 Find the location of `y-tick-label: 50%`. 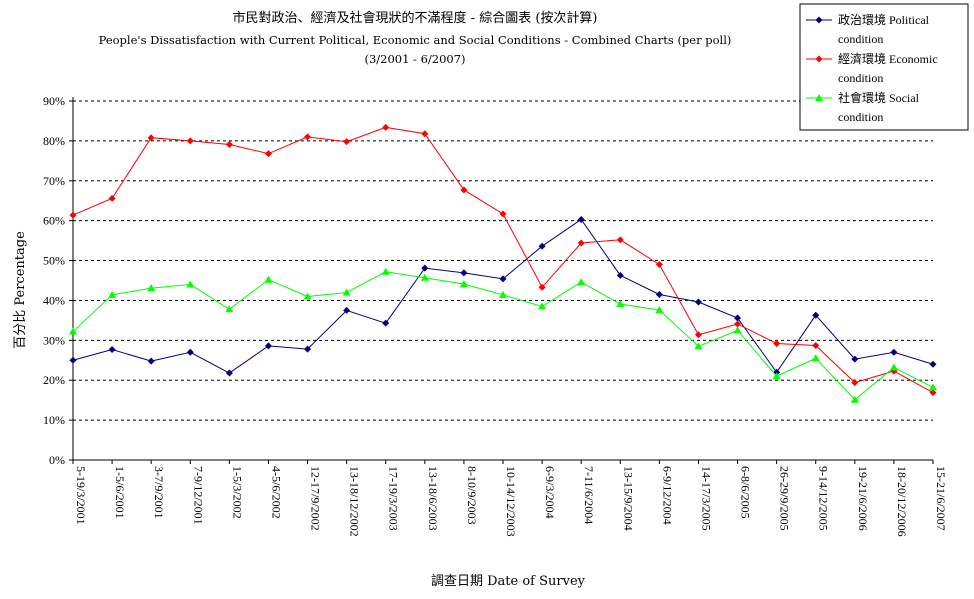

y-tick-label: 50% is located at coordinates (54, 261).